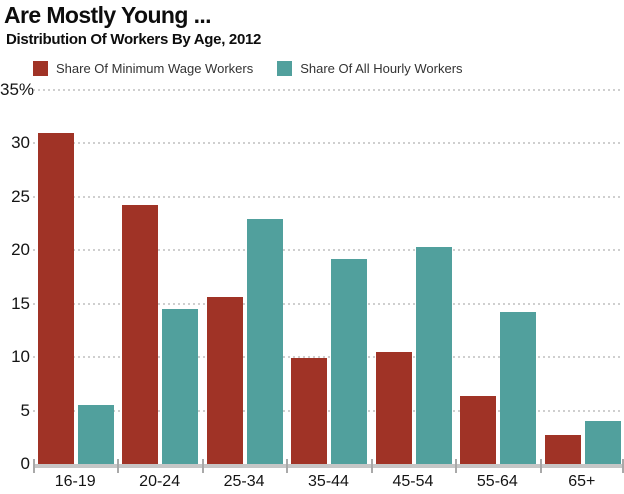 The height and width of the screenshot is (494, 624). What do you see at coordinates (381, 68) in the screenshot?
I see `legend-label-all-hourly: Share Of All Hourly Workers` at bounding box center [381, 68].